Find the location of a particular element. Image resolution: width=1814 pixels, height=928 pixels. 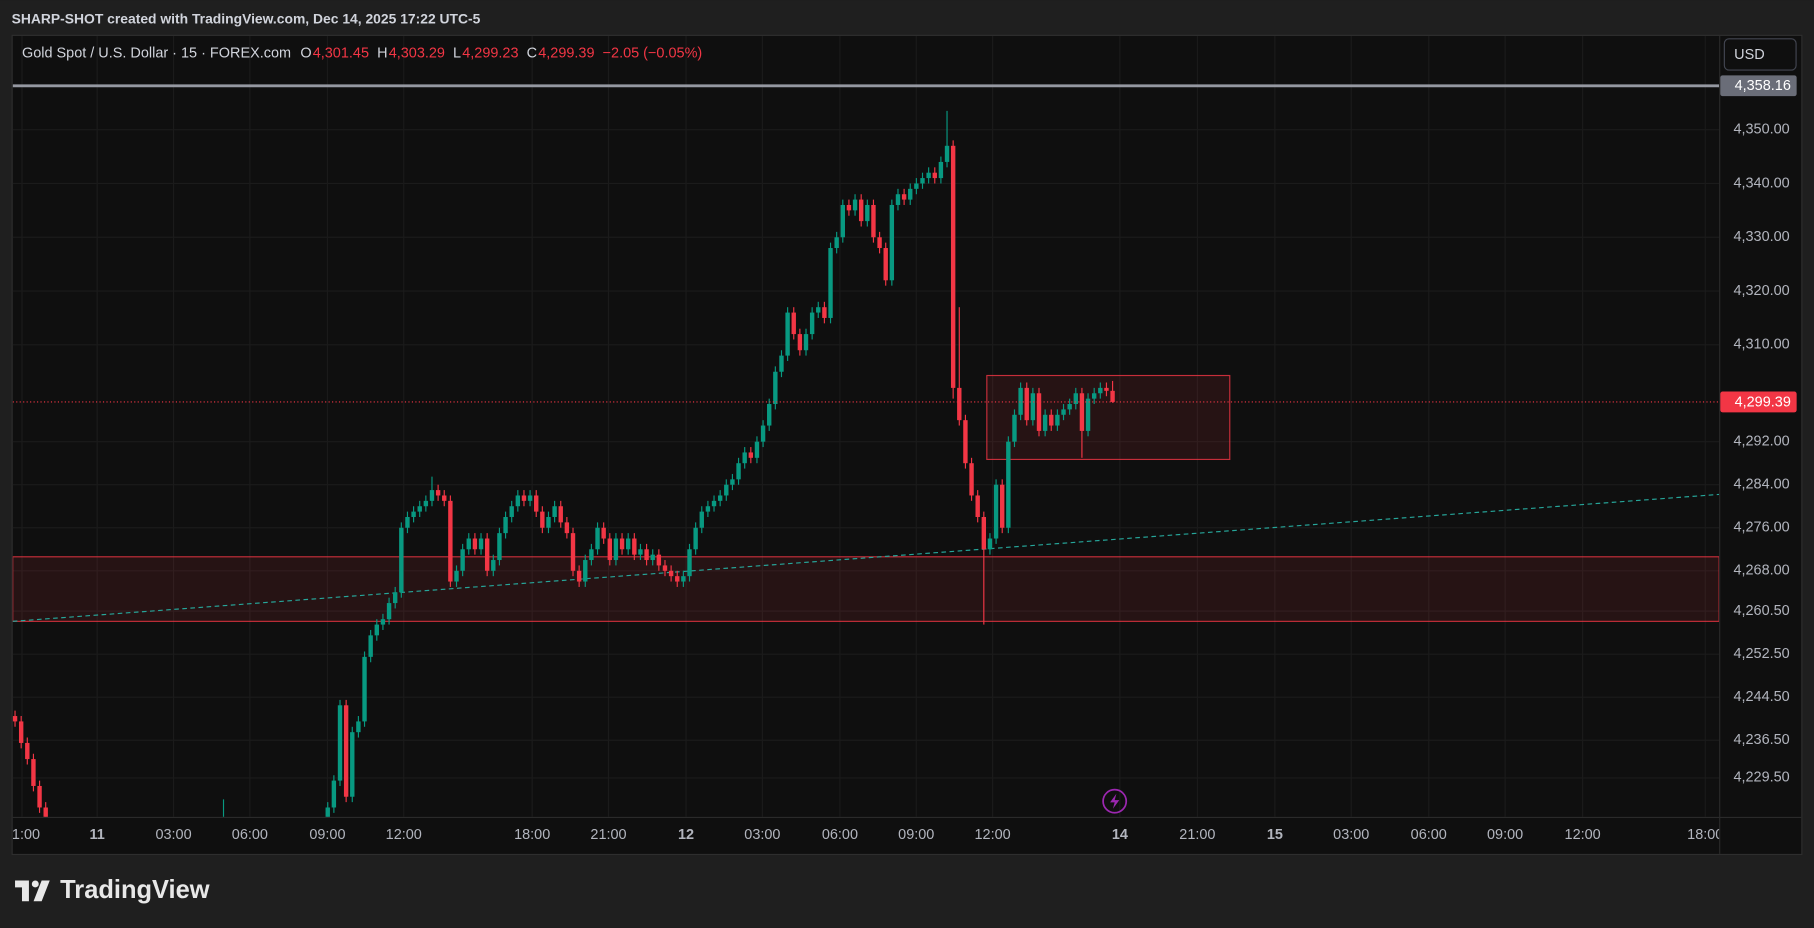

legend-value: 4,301.45 is located at coordinates (341, 53).